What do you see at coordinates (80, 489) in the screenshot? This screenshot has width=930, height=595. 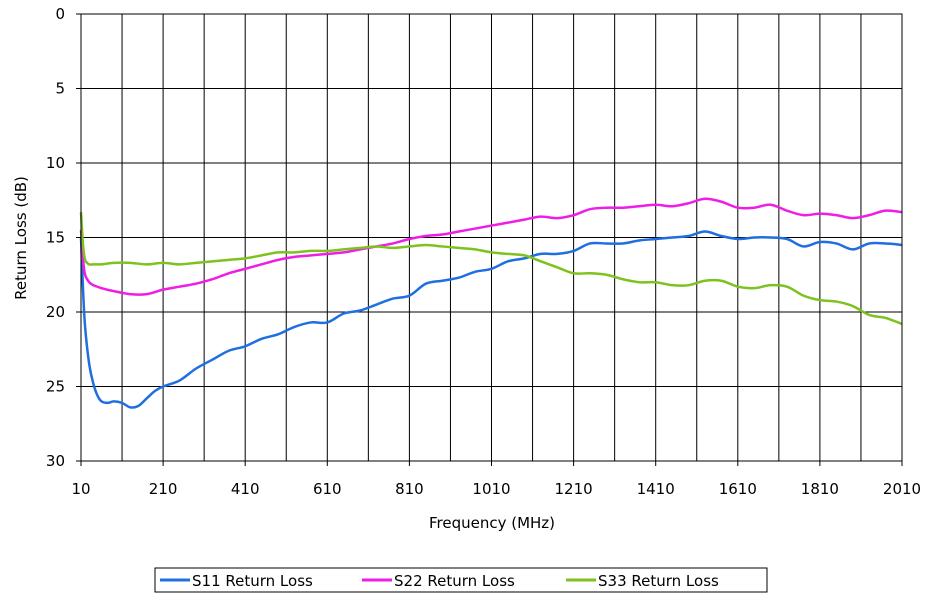 I see `x-tick-label: 10` at bounding box center [80, 489].